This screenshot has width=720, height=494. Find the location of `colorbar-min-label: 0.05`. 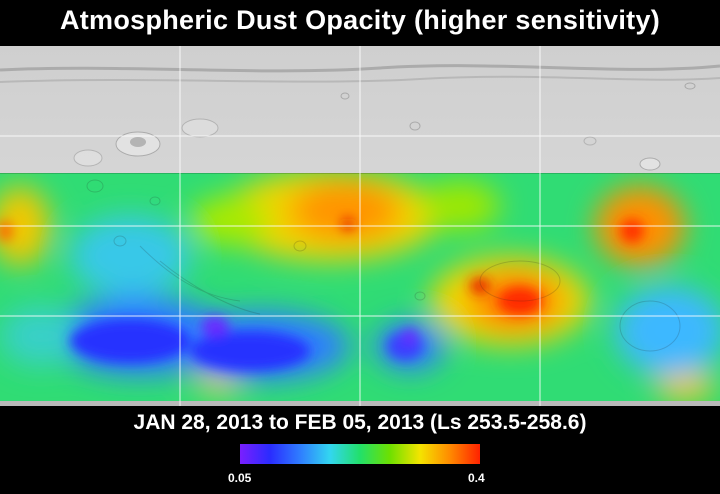

colorbar-min-label: 0.05 is located at coordinates (240, 478).